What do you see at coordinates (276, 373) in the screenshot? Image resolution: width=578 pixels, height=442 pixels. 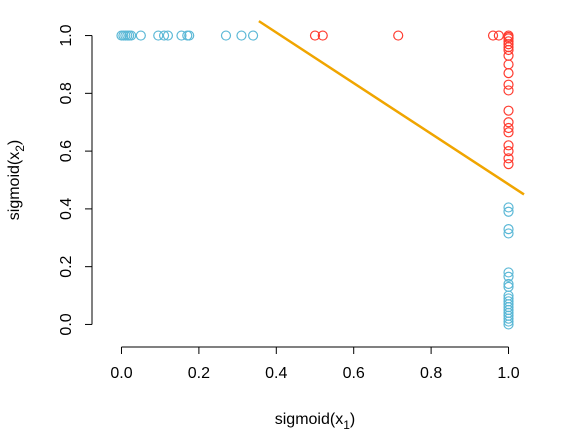 I see `x-tick-label: 0.4` at bounding box center [276, 373].